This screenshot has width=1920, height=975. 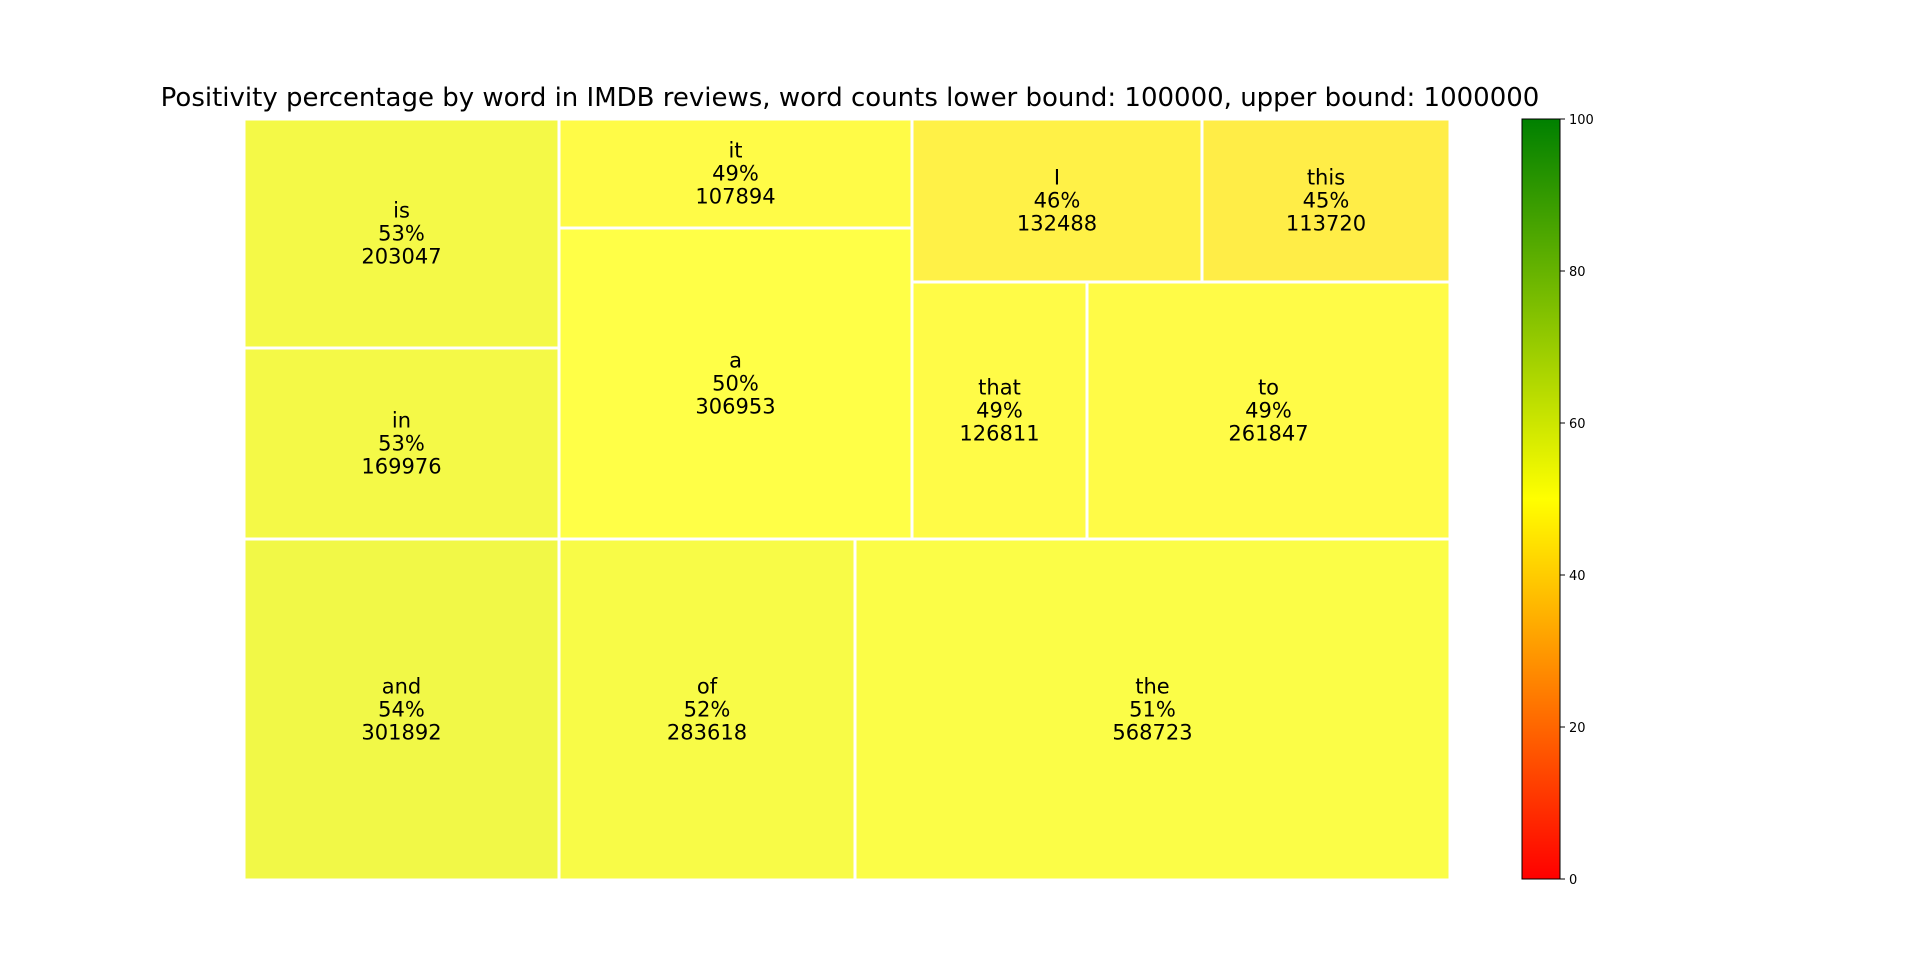 I want to click on tile-count: 261847, so click(x=1268, y=434).